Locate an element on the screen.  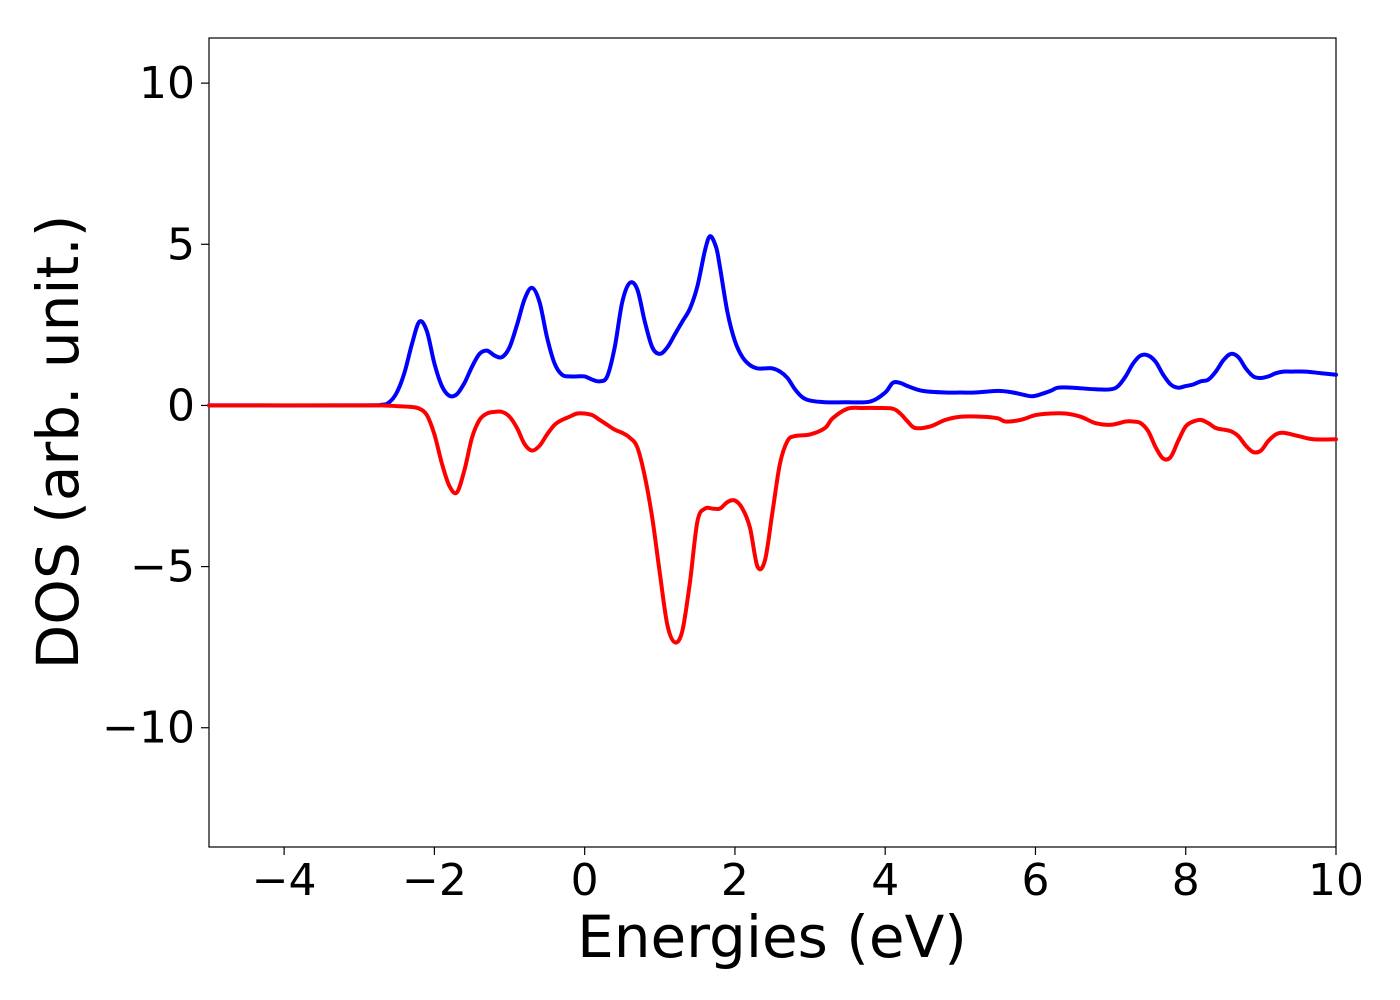
x-tick-label: 4 is located at coordinates (885, 880).